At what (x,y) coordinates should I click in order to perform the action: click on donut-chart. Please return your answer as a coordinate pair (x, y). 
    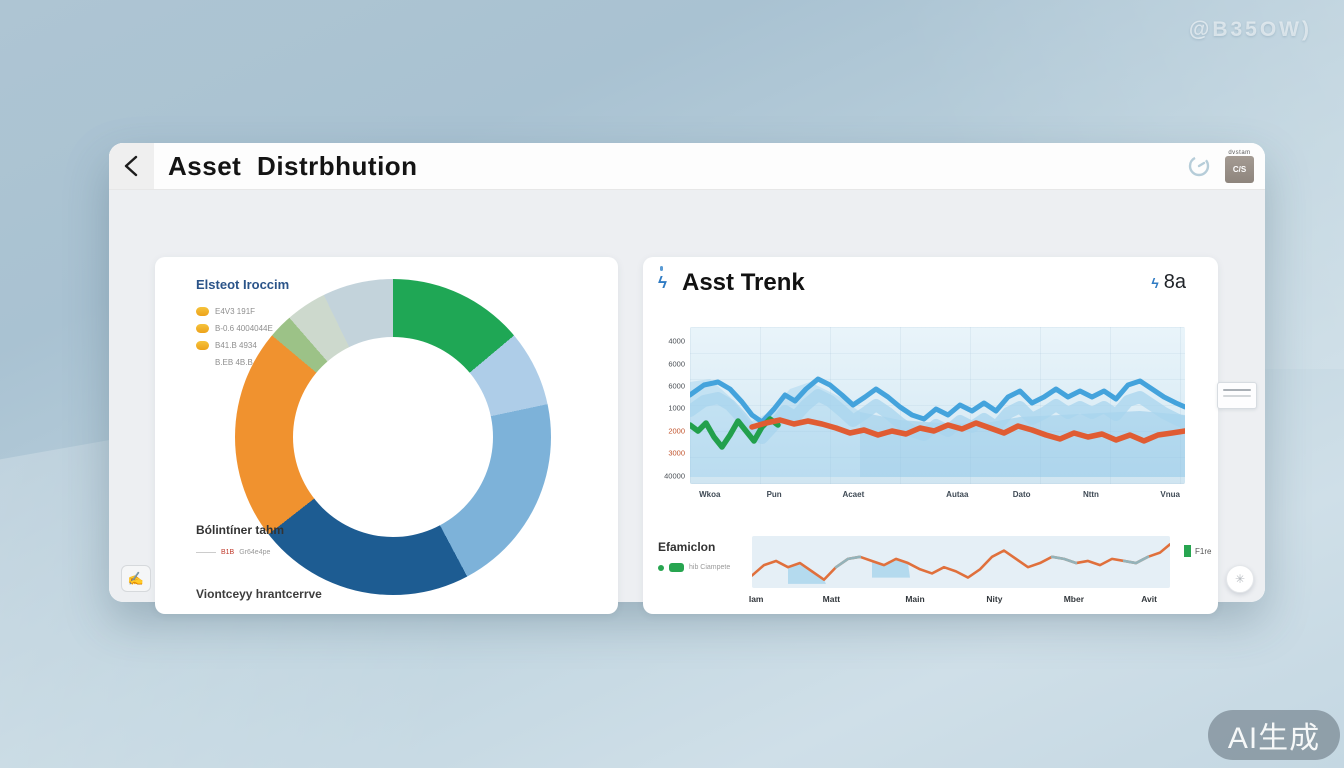
    Looking at the image, I should click on (393, 437).